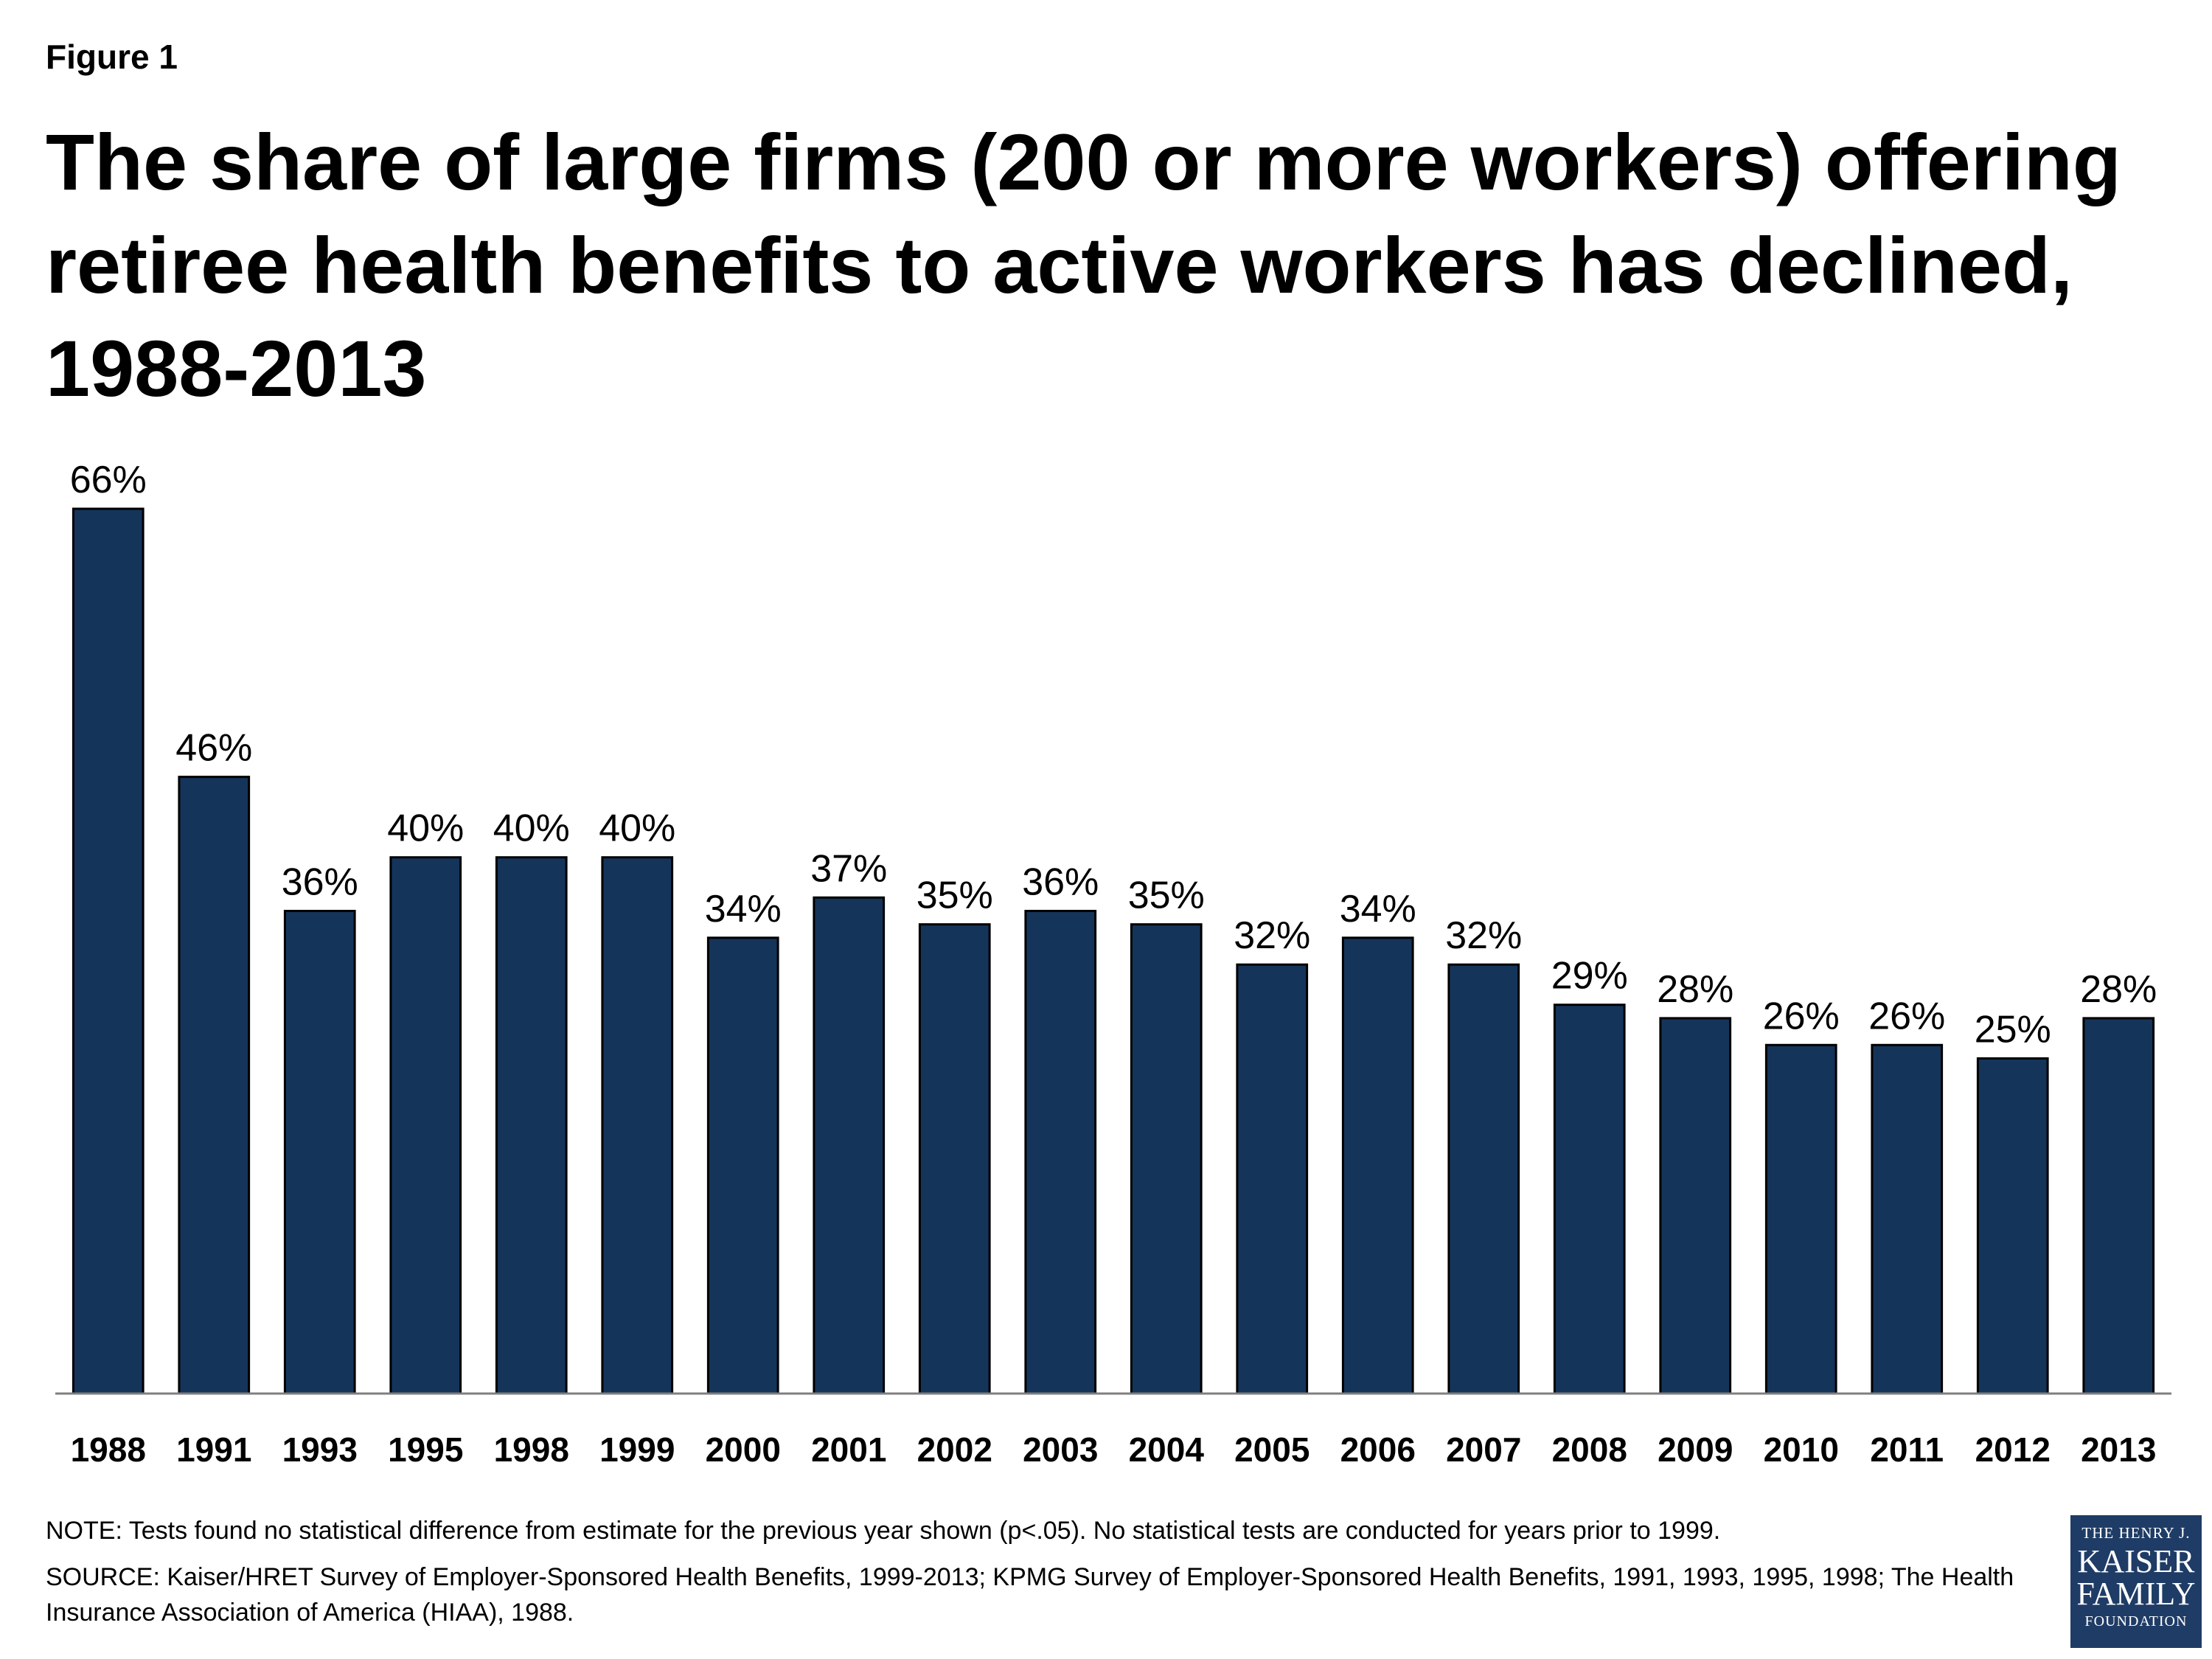  What do you see at coordinates (1060, 1152) in the screenshot?
I see `bar-2003` at bounding box center [1060, 1152].